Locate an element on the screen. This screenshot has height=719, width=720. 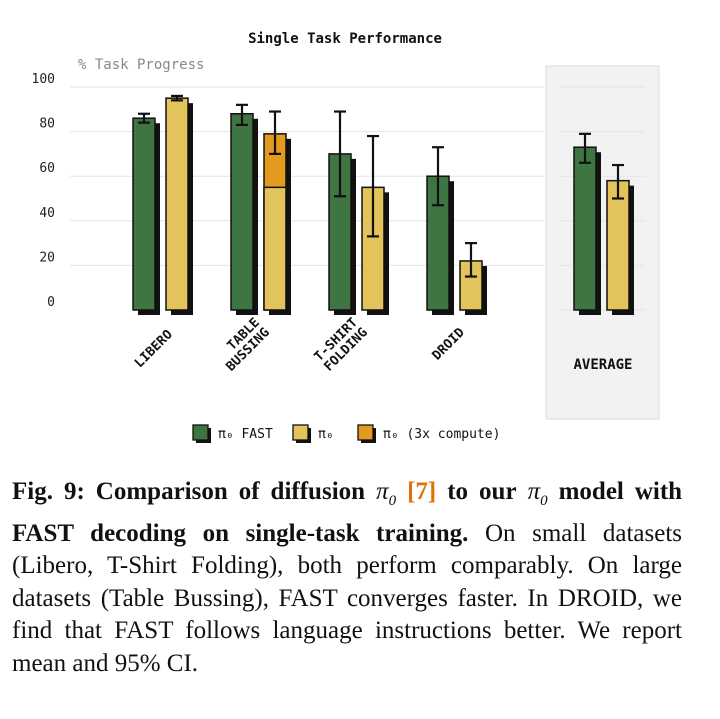
legend-label: π₀ (3x compute) is located at coordinates (441, 434).